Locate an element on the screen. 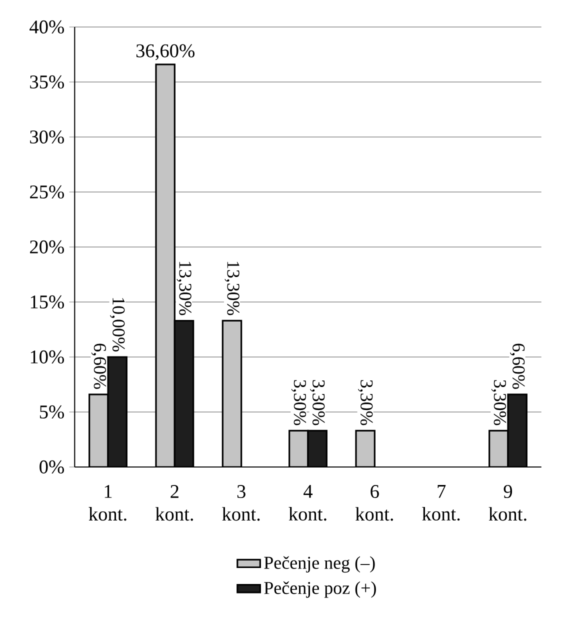 The width and height of the screenshot is (572, 623). y-tick-label: 35% is located at coordinates (47, 82).